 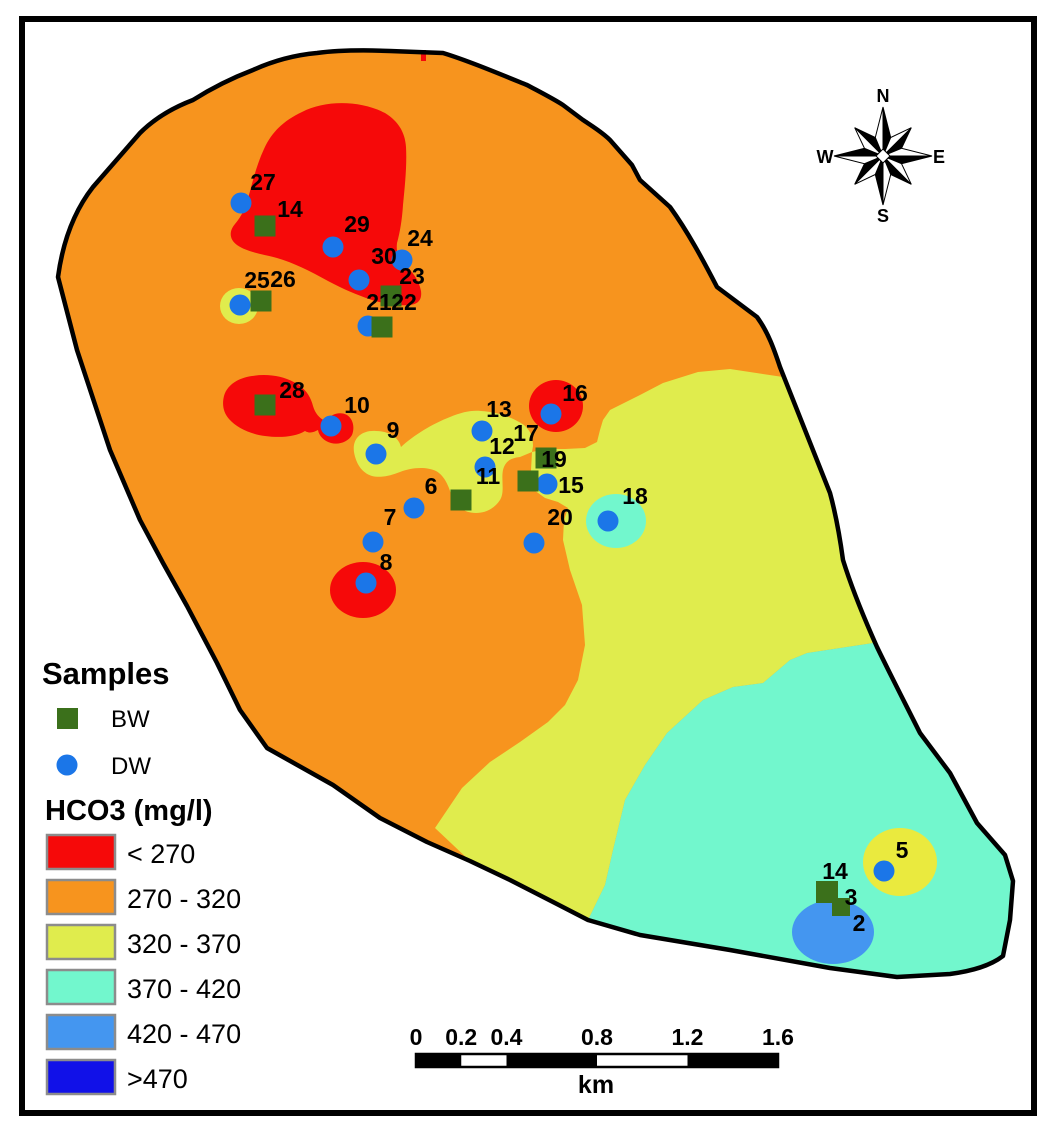 What do you see at coordinates (366, 583) in the screenshot?
I see `sample-marker-8-dw` at bounding box center [366, 583].